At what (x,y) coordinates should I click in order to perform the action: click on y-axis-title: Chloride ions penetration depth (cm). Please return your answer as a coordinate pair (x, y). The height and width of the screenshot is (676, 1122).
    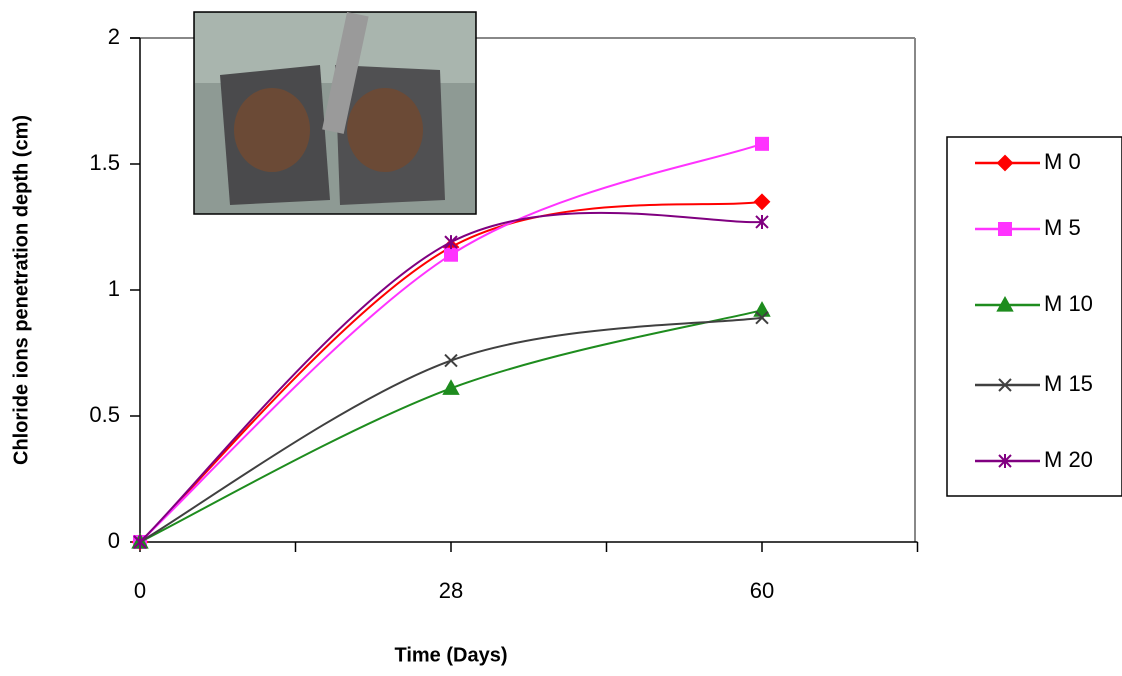
    Looking at the image, I should click on (21, 290).